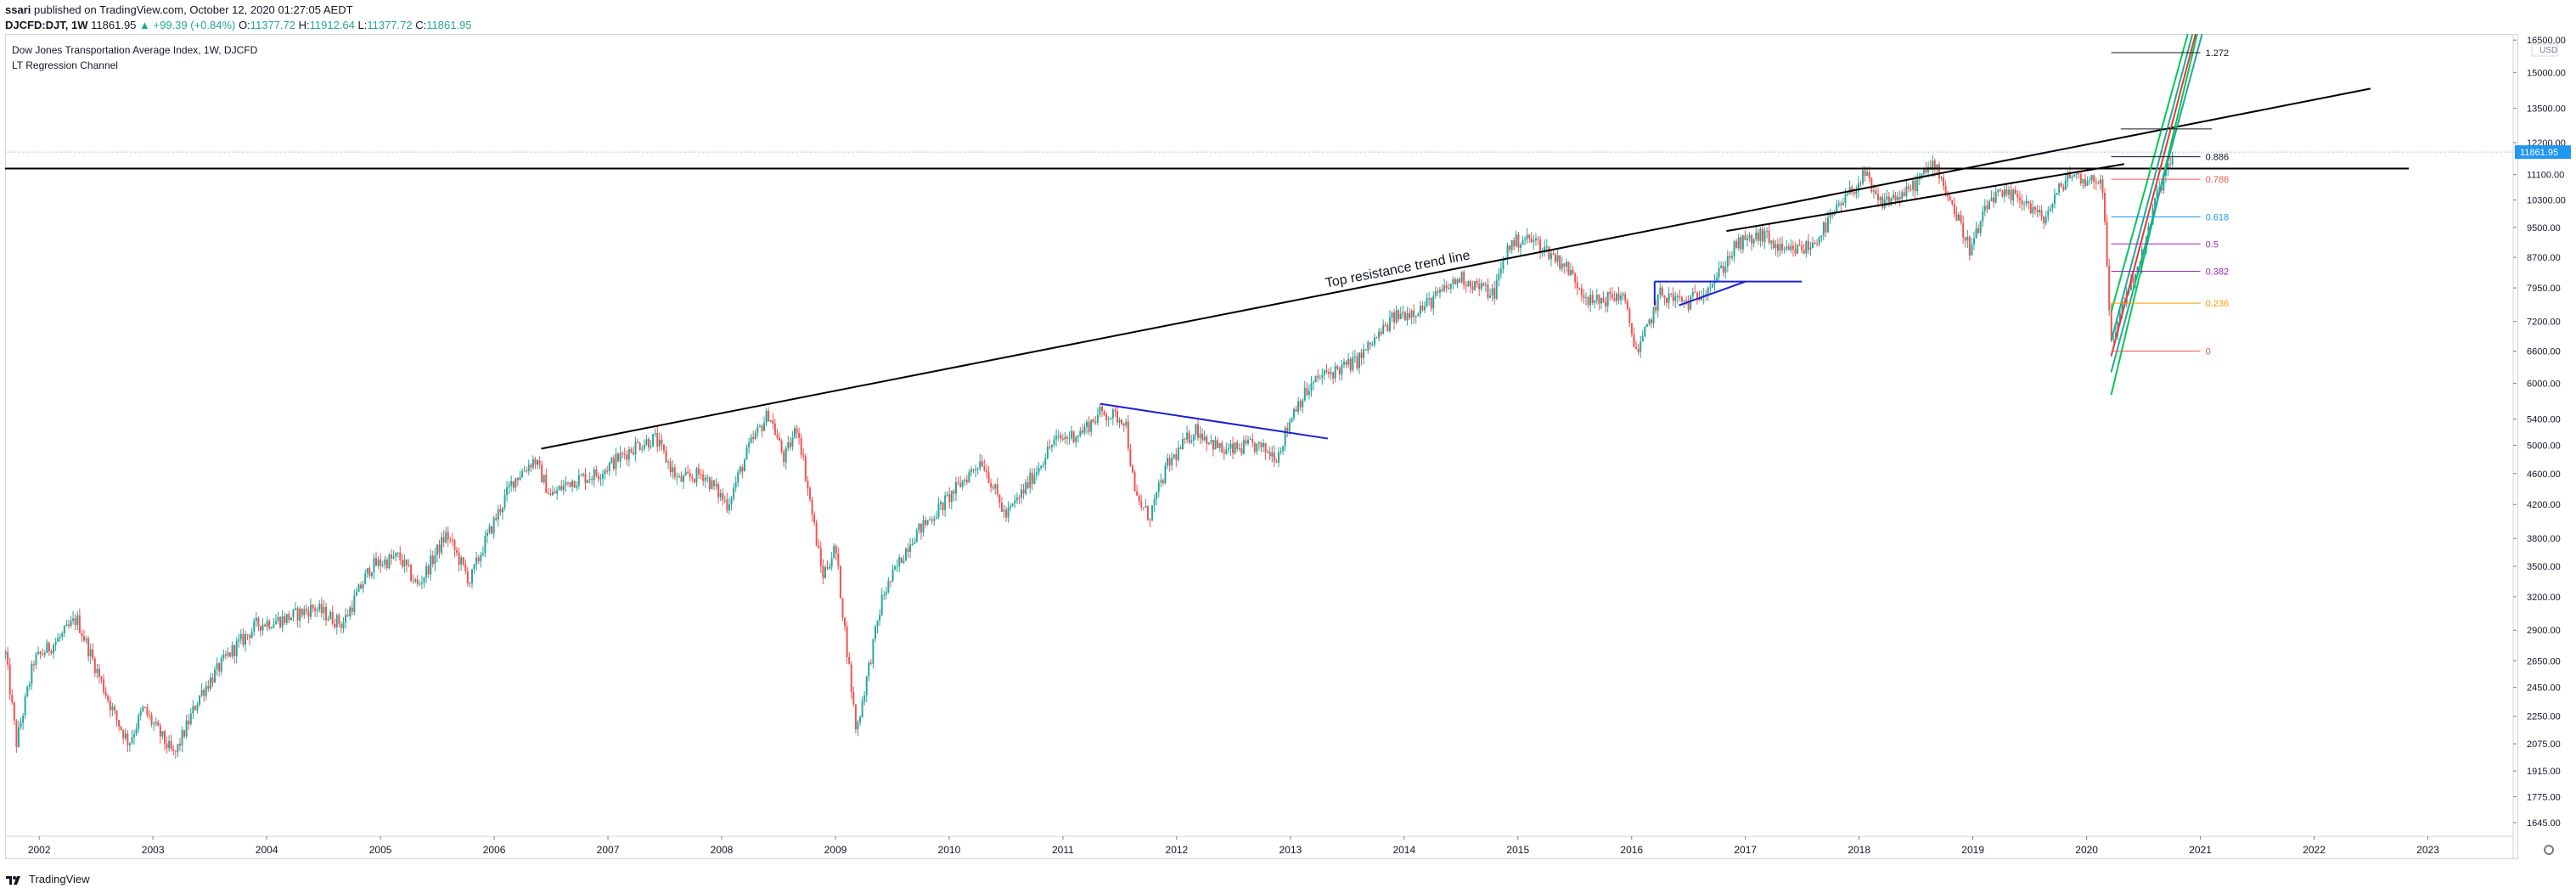  What do you see at coordinates (65, 65) in the screenshot?
I see `indicator-label: LT Regression Channel` at bounding box center [65, 65].